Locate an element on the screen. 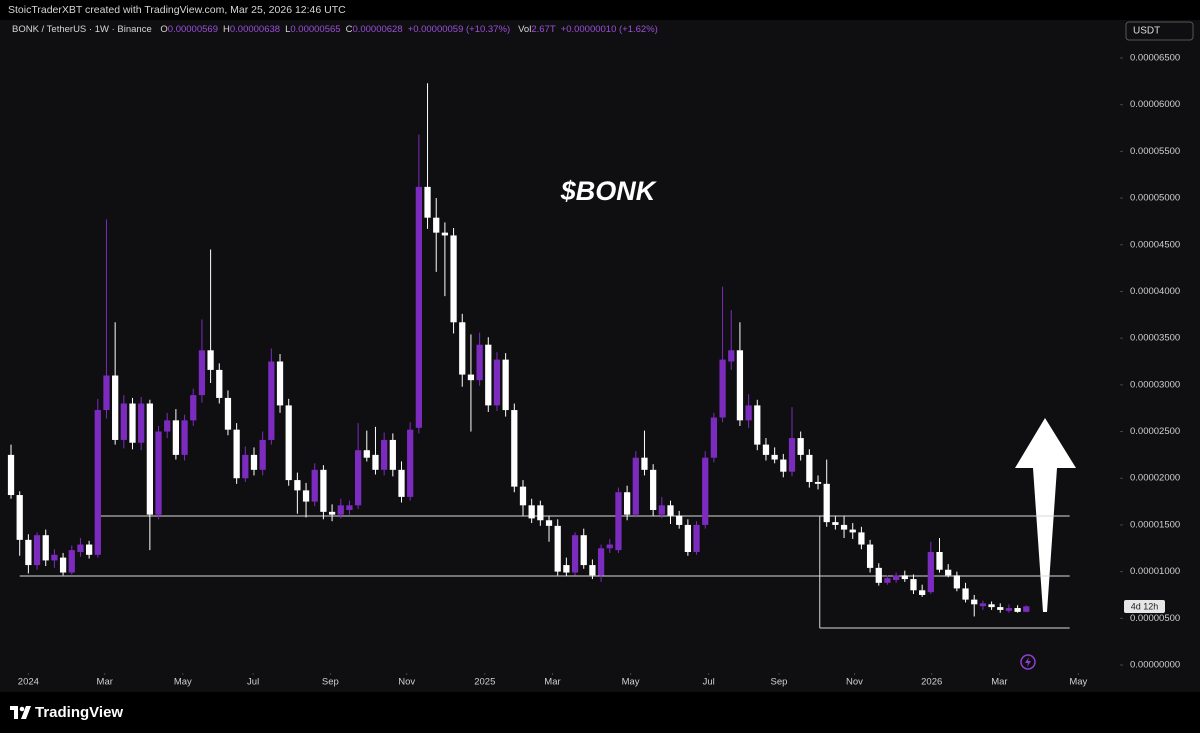  legend-value: 0.00000628 is located at coordinates (377, 29).